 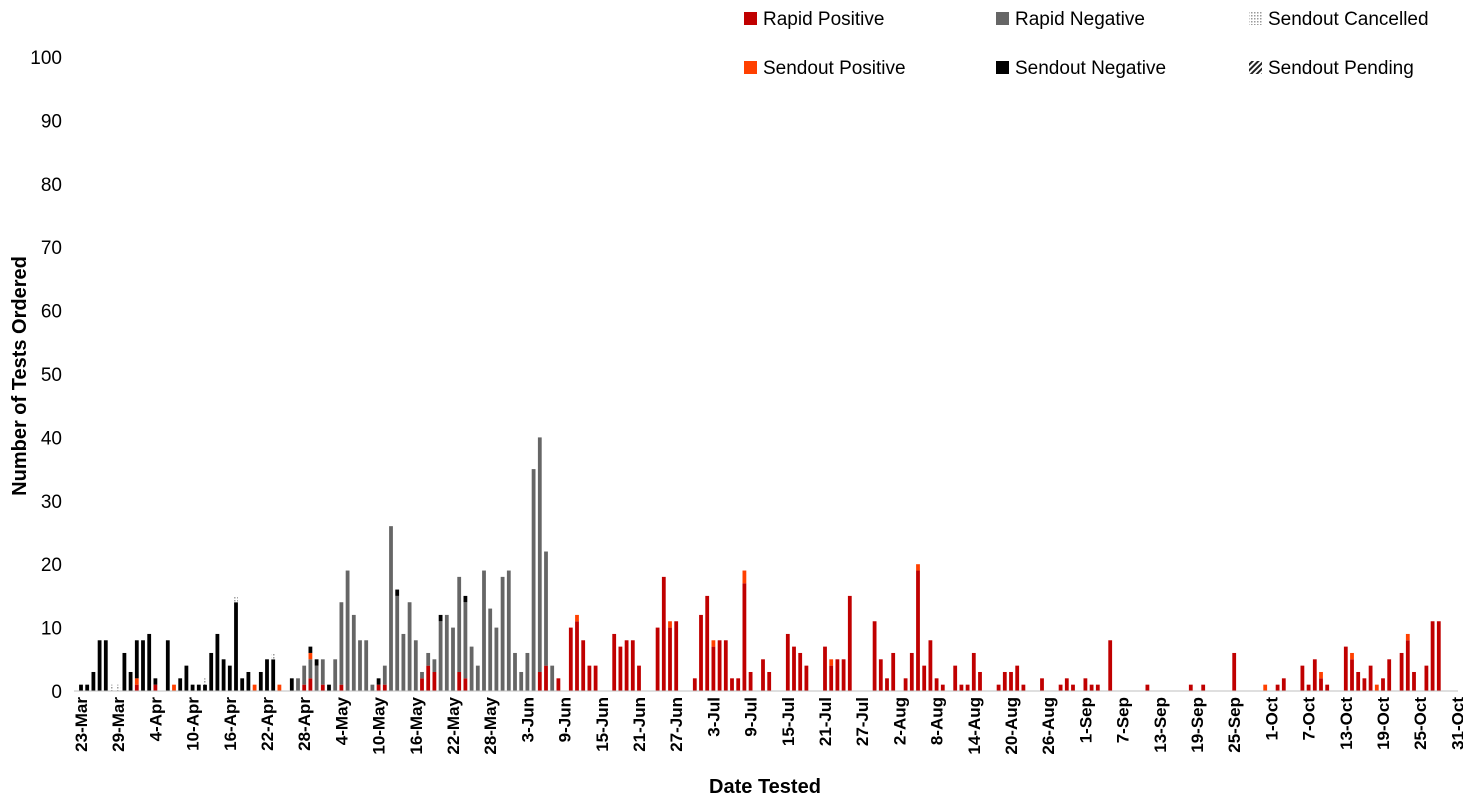 What do you see at coordinates (1197, 725) in the screenshot?
I see `x-tick-label: 19-Sep` at bounding box center [1197, 725].